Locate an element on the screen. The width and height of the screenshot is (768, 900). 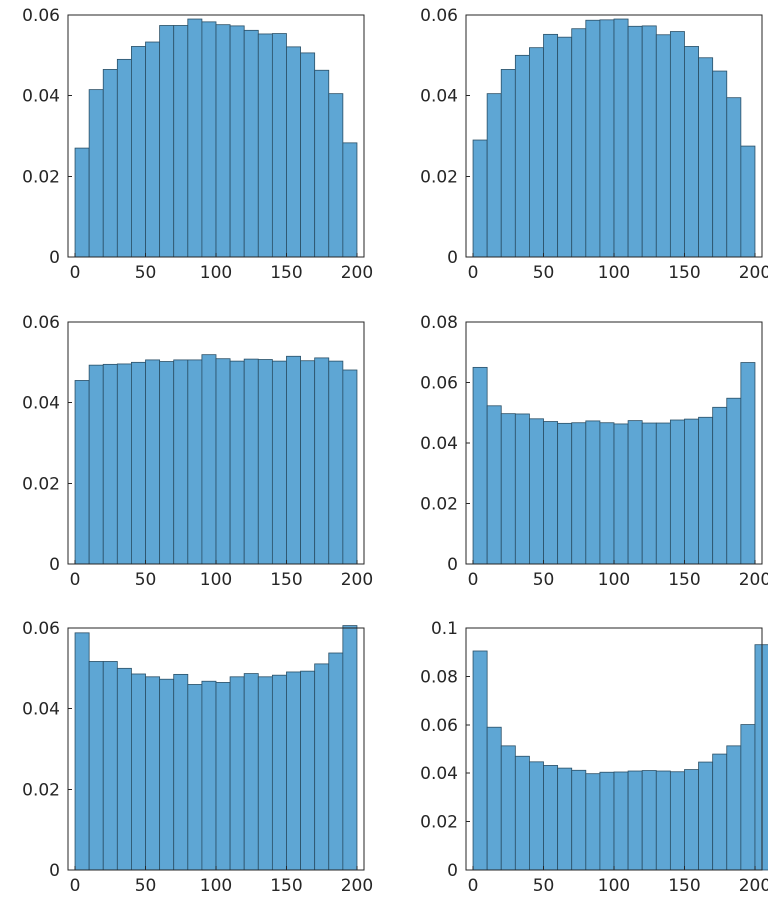
histogram-panel-6: 0 0.02 0.04 0.06 0.08 0.1 0 50 100 150 200 is located at coordinates (594, 757).